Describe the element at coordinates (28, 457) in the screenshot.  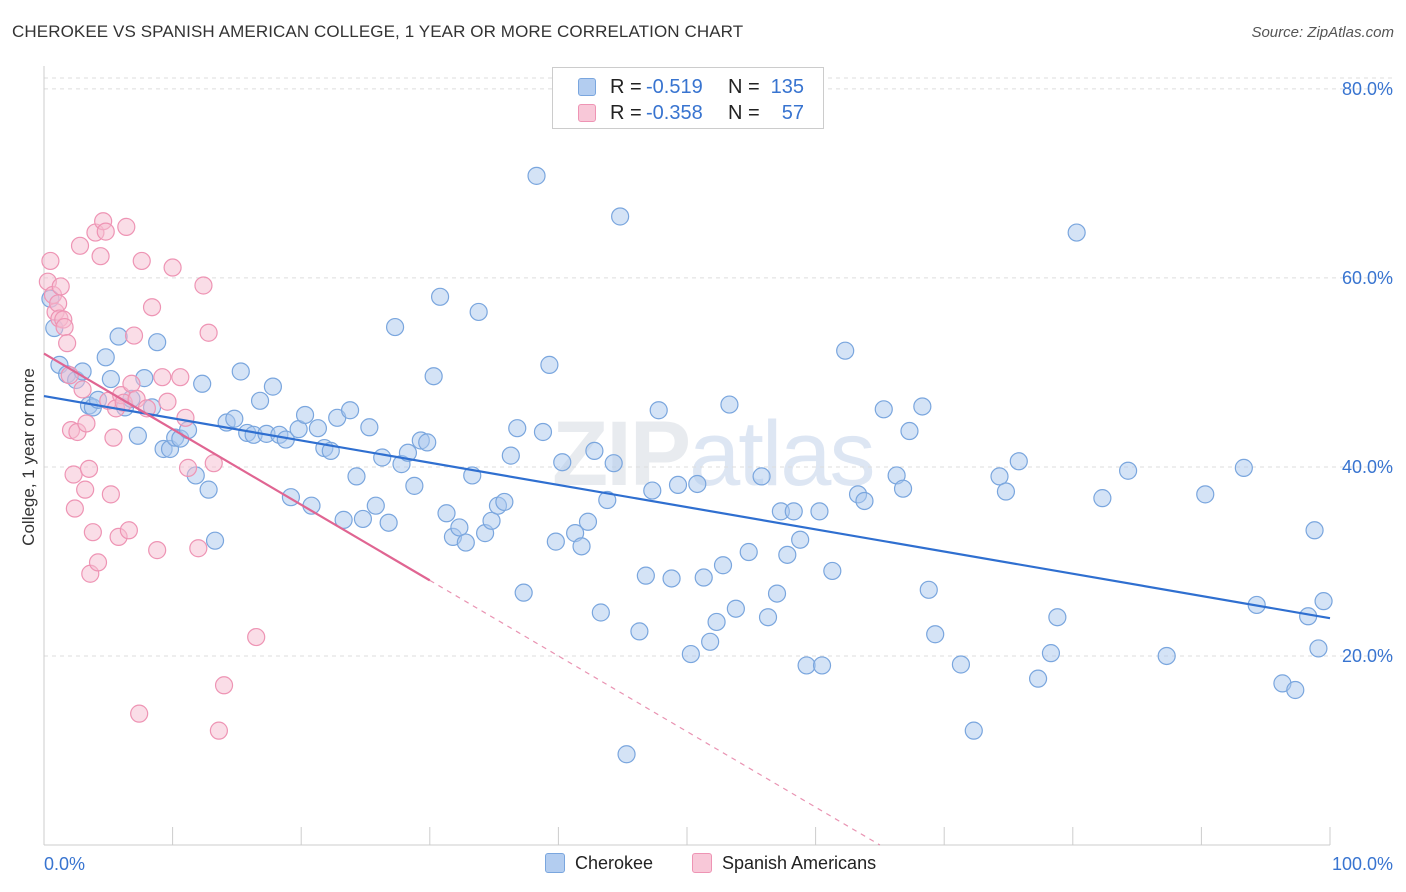
I see `y-axis-label: College, 1 year or more` at that location.